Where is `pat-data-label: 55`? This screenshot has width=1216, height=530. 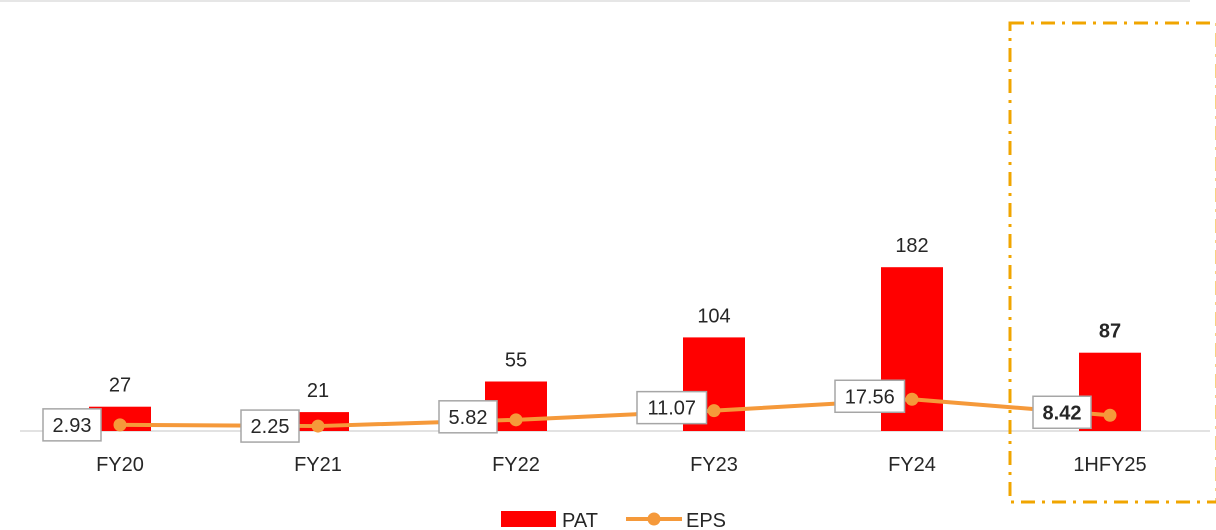
pat-data-label: 55 is located at coordinates (516, 361).